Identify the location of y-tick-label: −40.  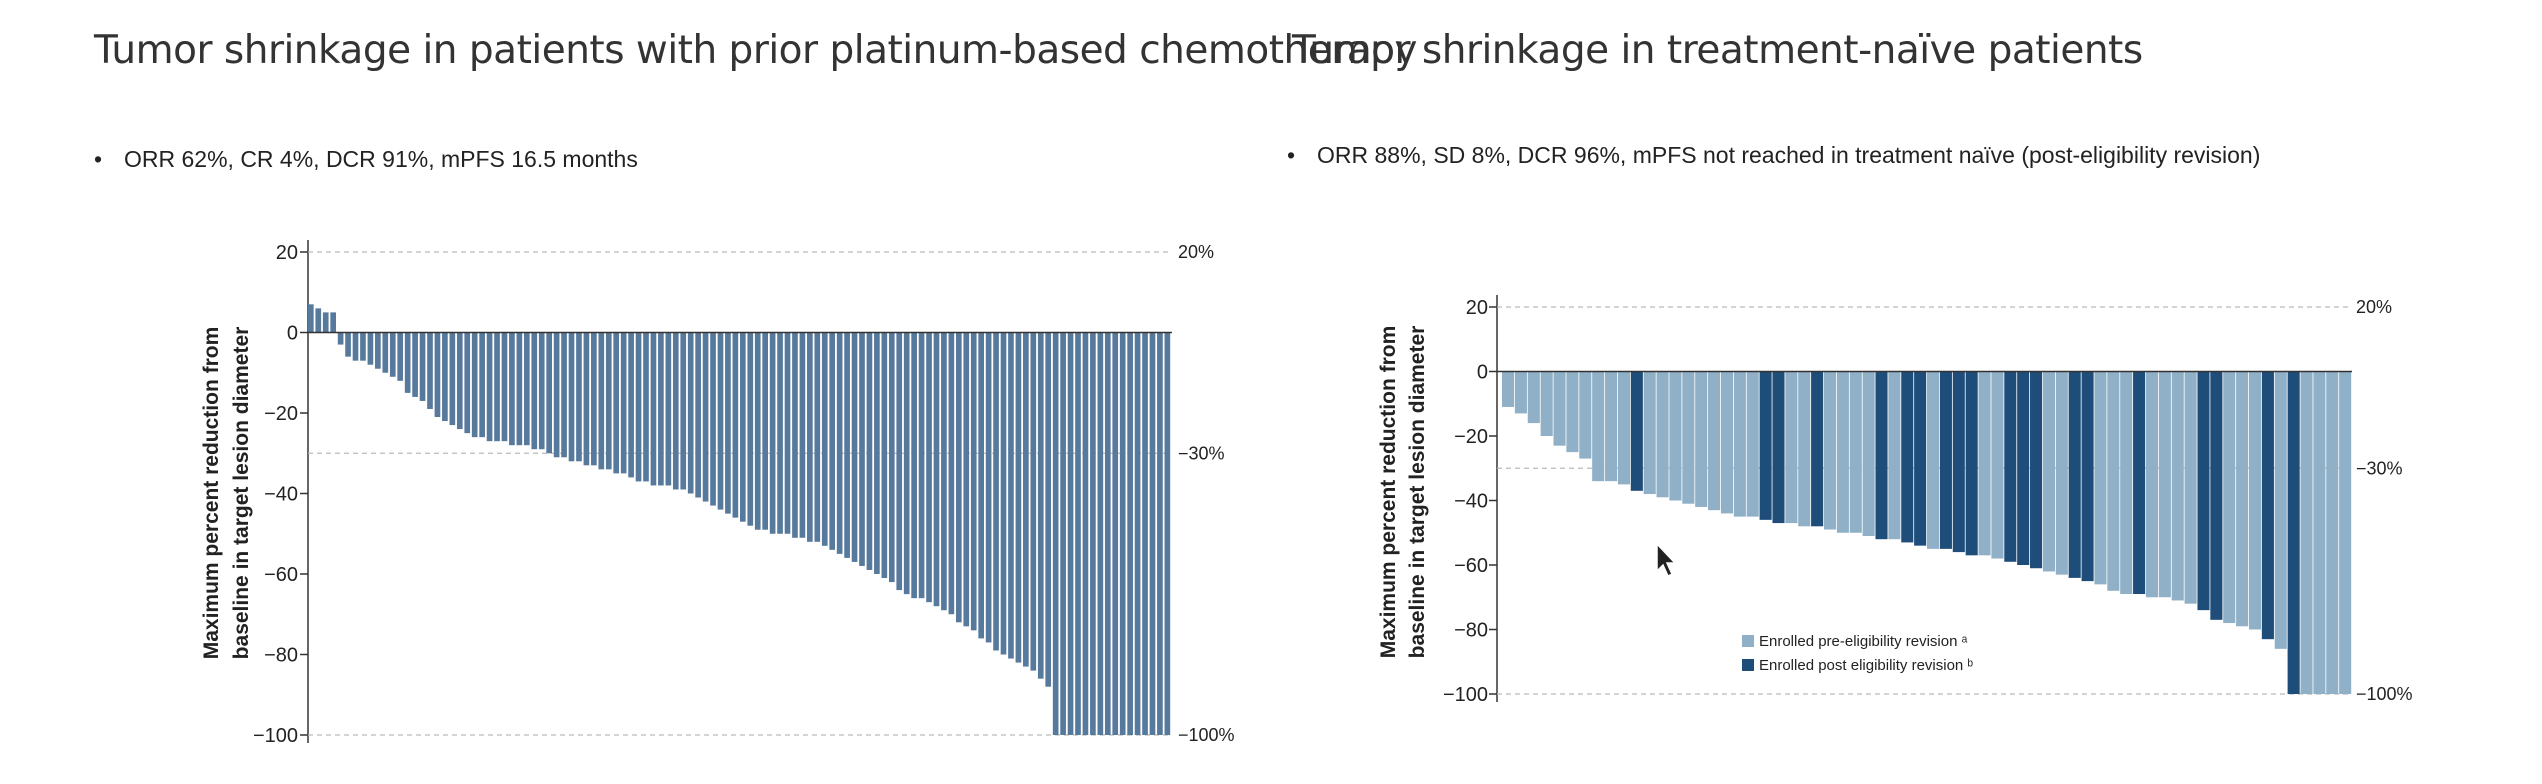
(281, 495).